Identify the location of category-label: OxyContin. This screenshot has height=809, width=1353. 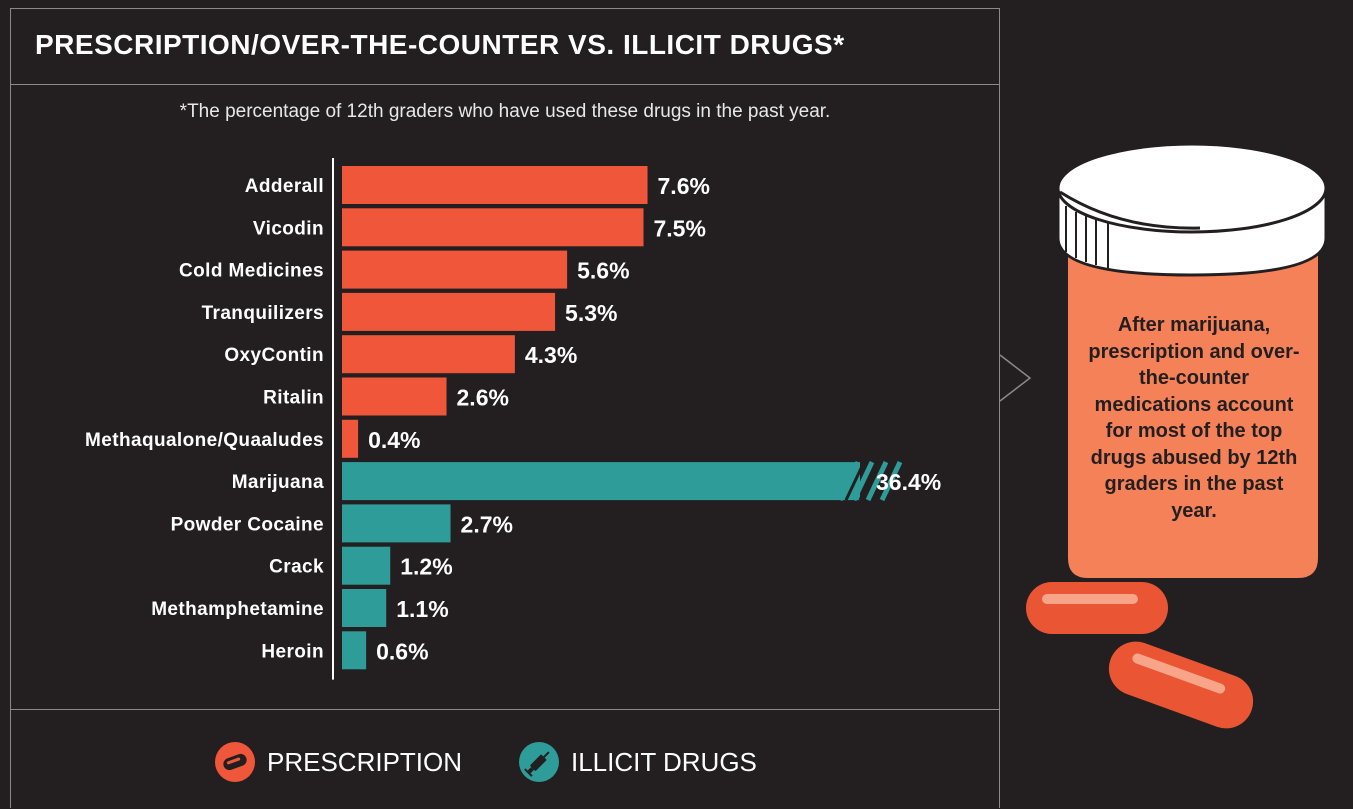
(274, 355).